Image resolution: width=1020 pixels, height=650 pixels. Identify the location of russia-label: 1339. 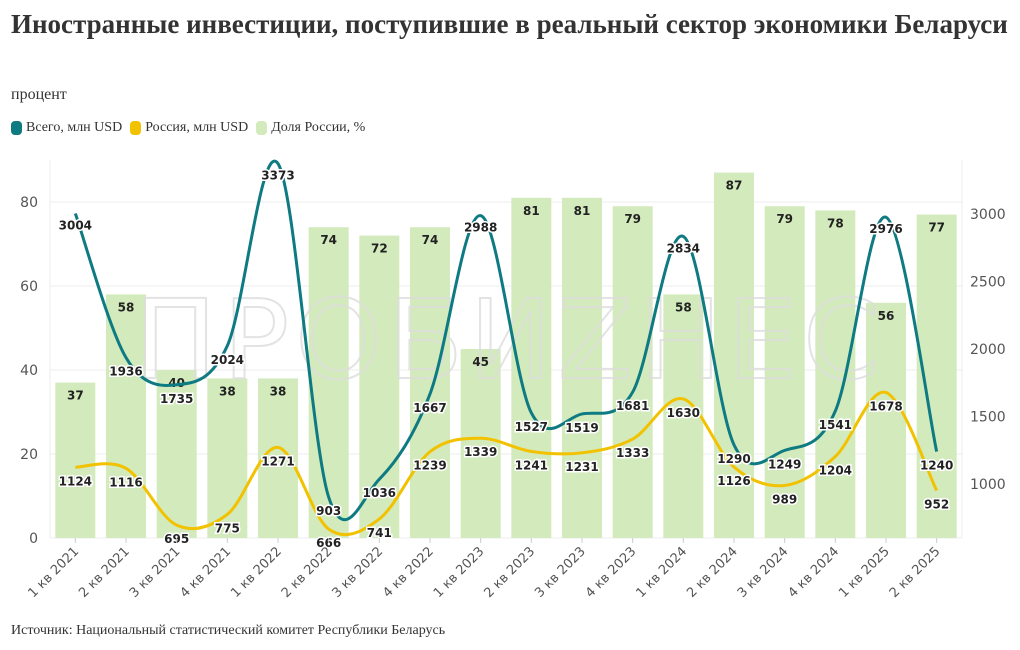
(480, 452).